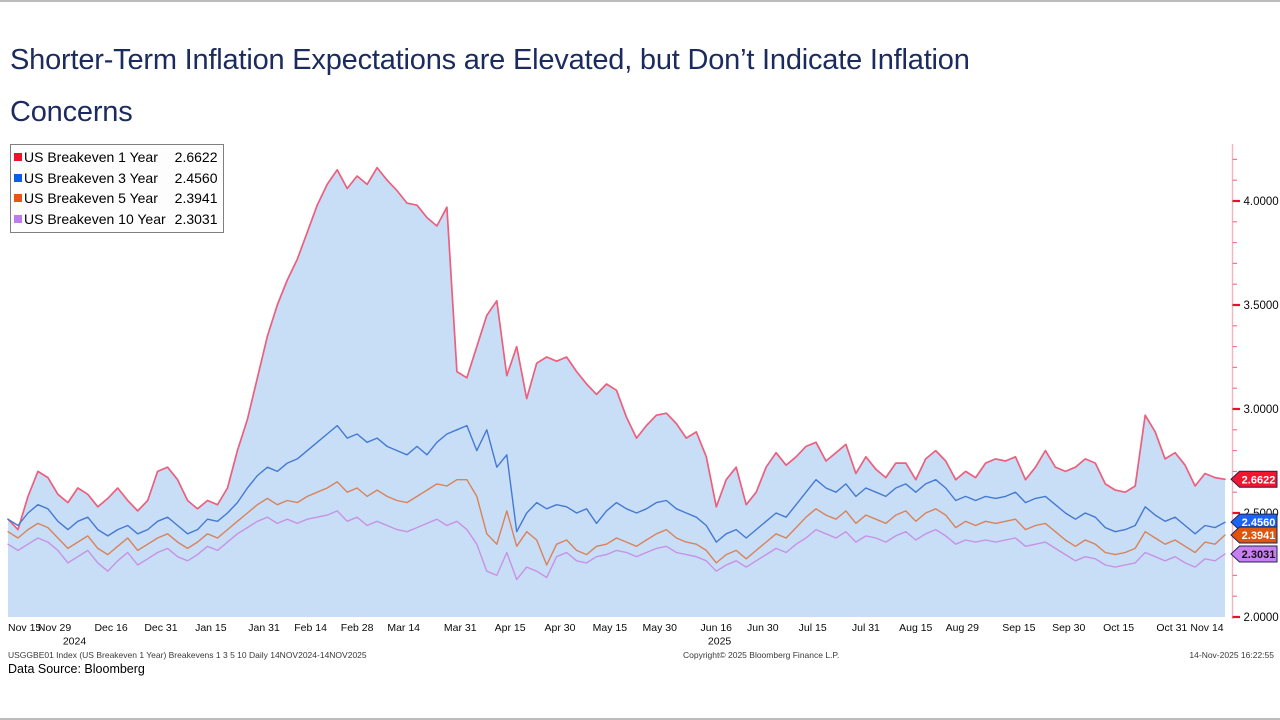 The width and height of the screenshot is (1280, 720). Describe the element at coordinates (1171, 628) in the screenshot. I see `x-axis-label: Oct 31` at that location.